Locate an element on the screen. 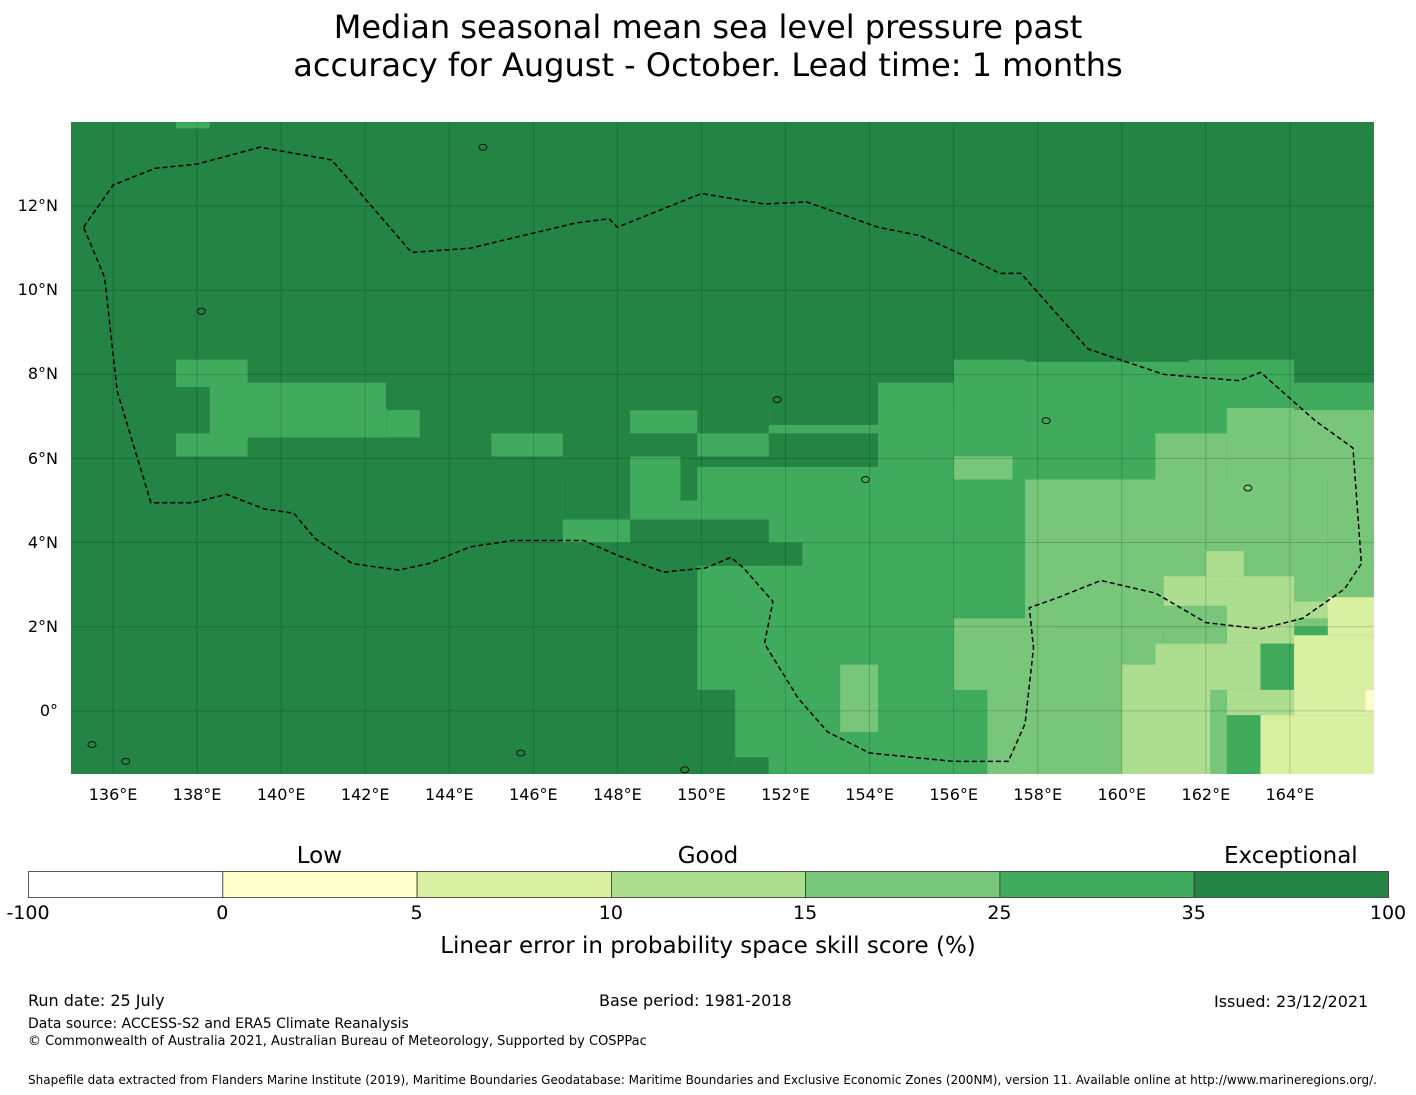 The height and width of the screenshot is (1095, 1416). latitude-label: 8°N is located at coordinates (42, 374).